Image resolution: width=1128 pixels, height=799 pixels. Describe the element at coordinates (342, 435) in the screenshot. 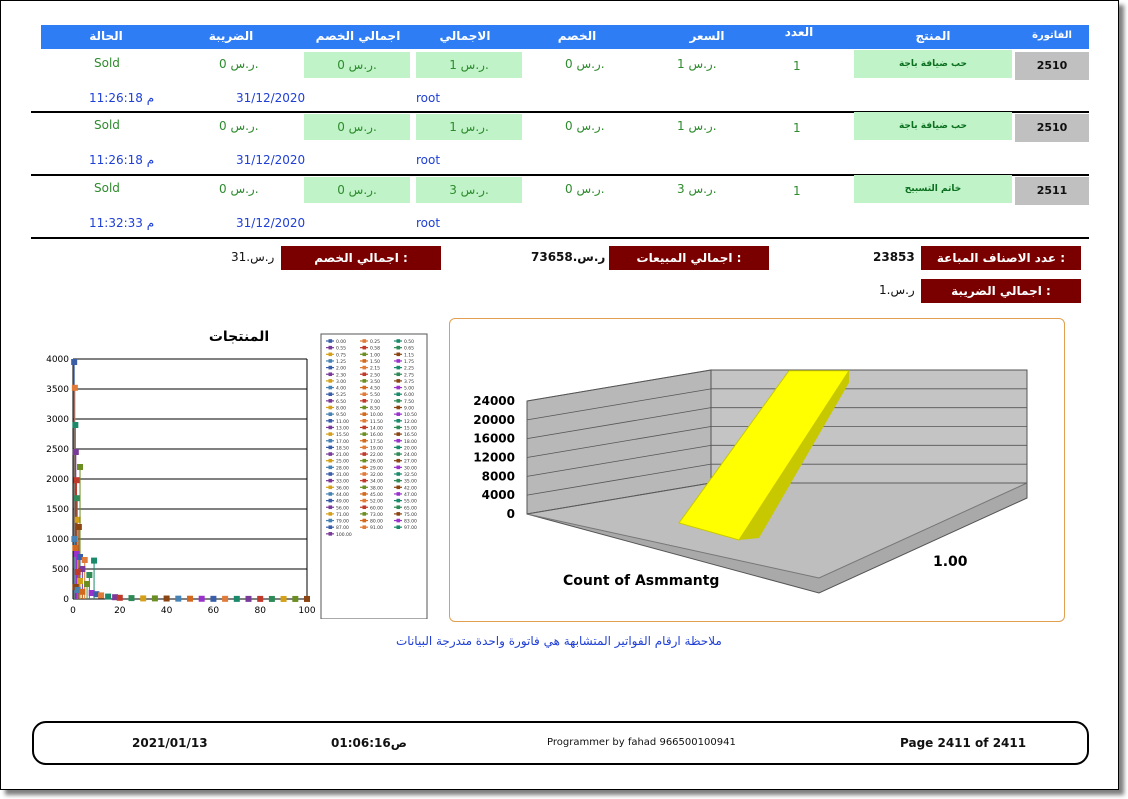

I see `legend-entry: 15.50` at that location.